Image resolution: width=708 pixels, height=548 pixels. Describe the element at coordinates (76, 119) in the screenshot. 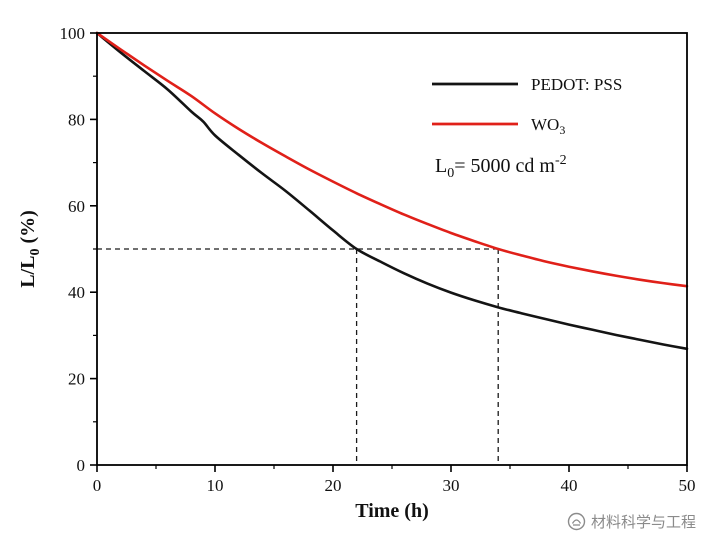

I see `y-tick-label: 80` at that location.